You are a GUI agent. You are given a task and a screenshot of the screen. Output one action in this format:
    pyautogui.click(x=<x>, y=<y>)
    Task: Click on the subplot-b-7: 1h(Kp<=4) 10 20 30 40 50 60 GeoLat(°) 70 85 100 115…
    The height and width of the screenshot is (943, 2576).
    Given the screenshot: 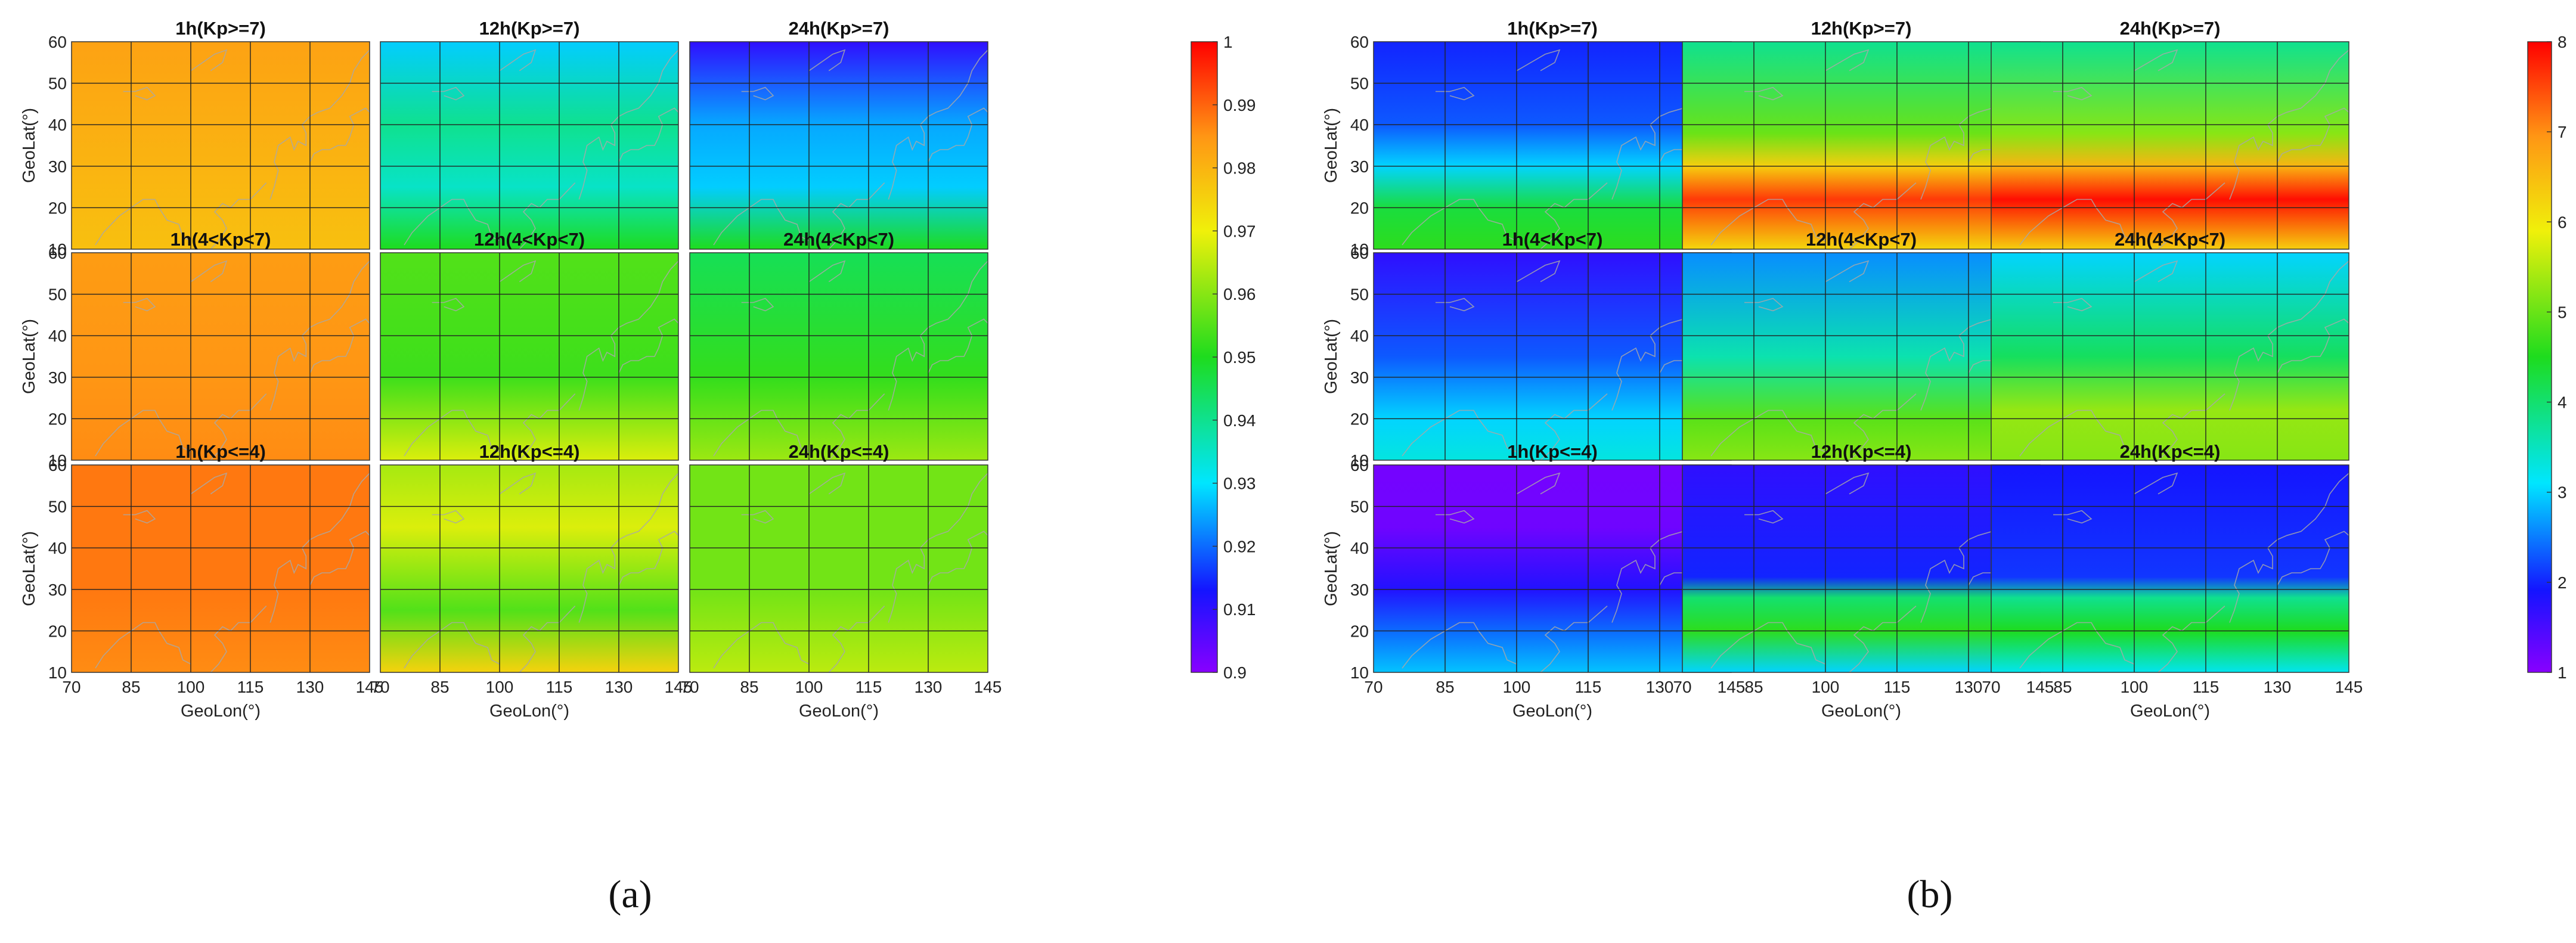 What is the action you would take?
    pyautogui.click(x=1533, y=581)
    